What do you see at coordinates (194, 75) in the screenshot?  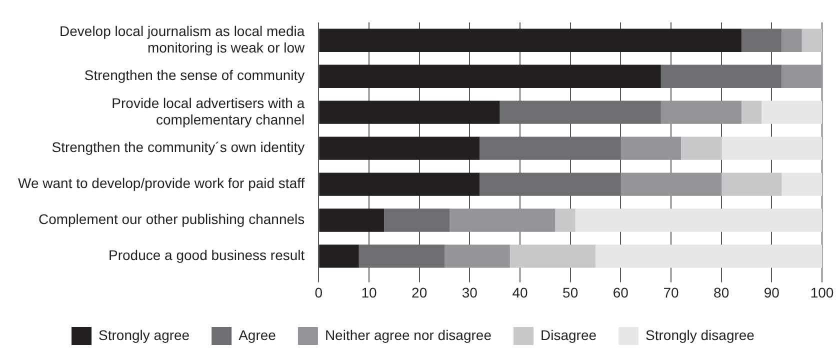 I see `y-tick-label: Strengthen the sense of community` at bounding box center [194, 75].